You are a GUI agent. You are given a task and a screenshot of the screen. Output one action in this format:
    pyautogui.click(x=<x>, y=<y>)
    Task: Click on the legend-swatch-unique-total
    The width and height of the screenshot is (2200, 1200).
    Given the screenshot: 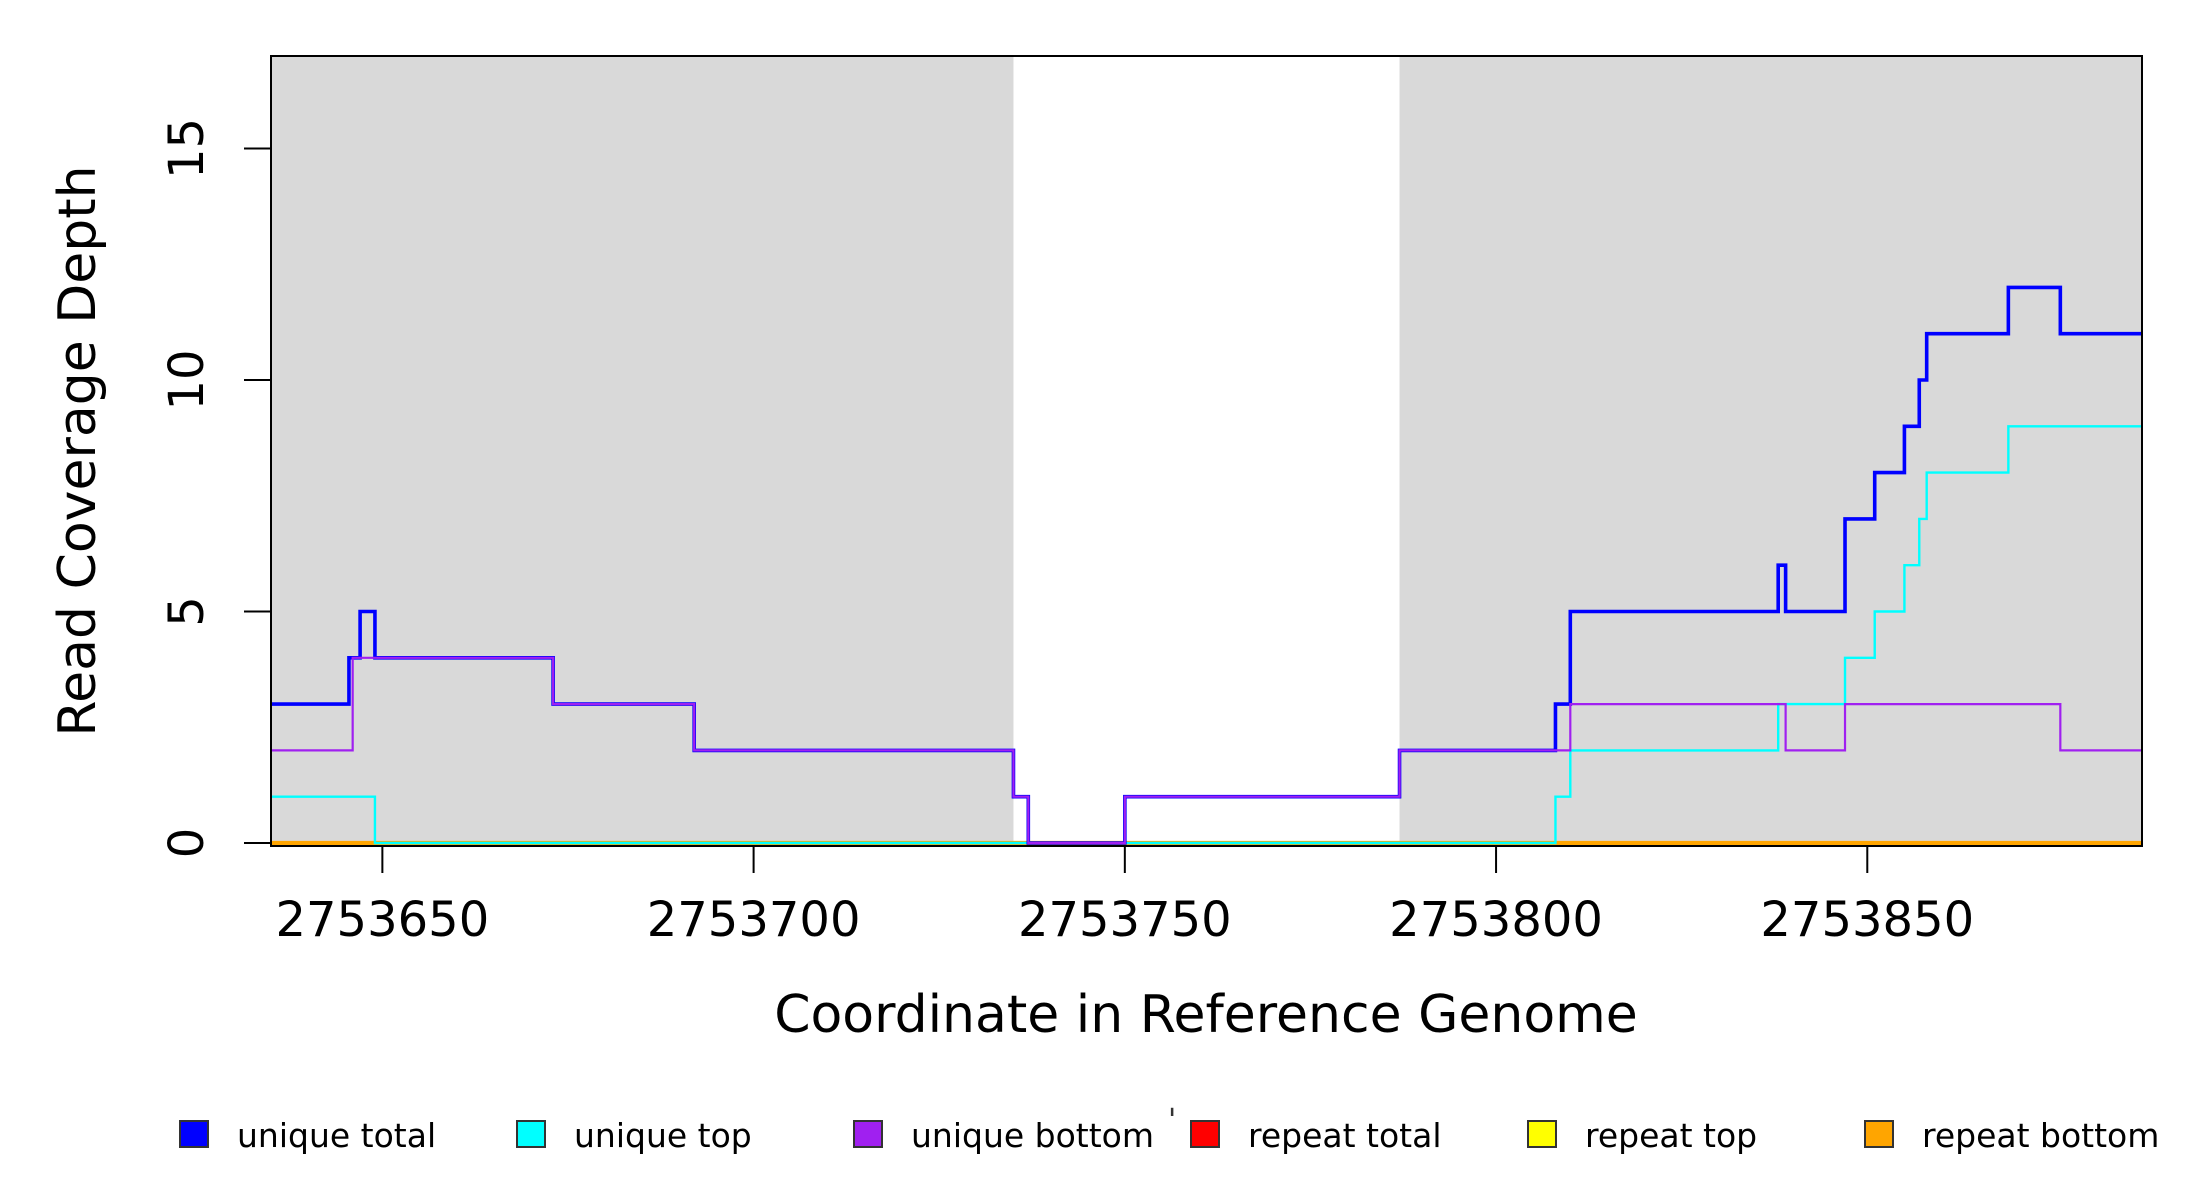 What is the action you would take?
    pyautogui.click(x=194, y=1134)
    